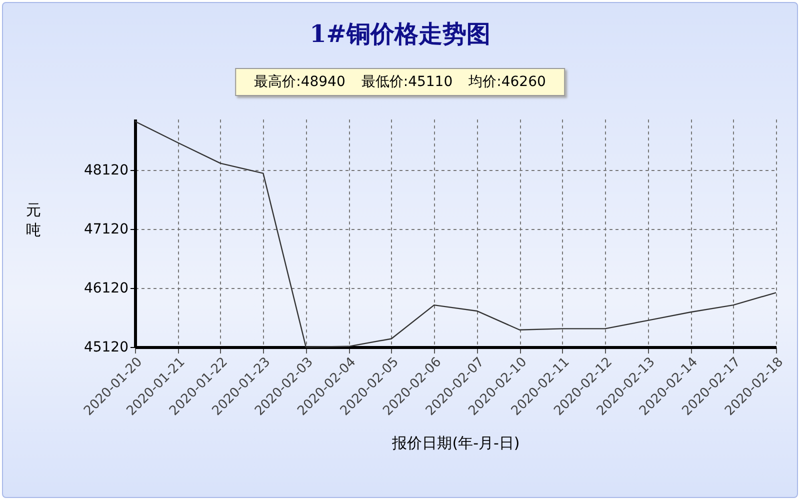 Image resolution: width=800 pixels, height=500 pixels. I want to click on text: 均价:46260, so click(507, 82).